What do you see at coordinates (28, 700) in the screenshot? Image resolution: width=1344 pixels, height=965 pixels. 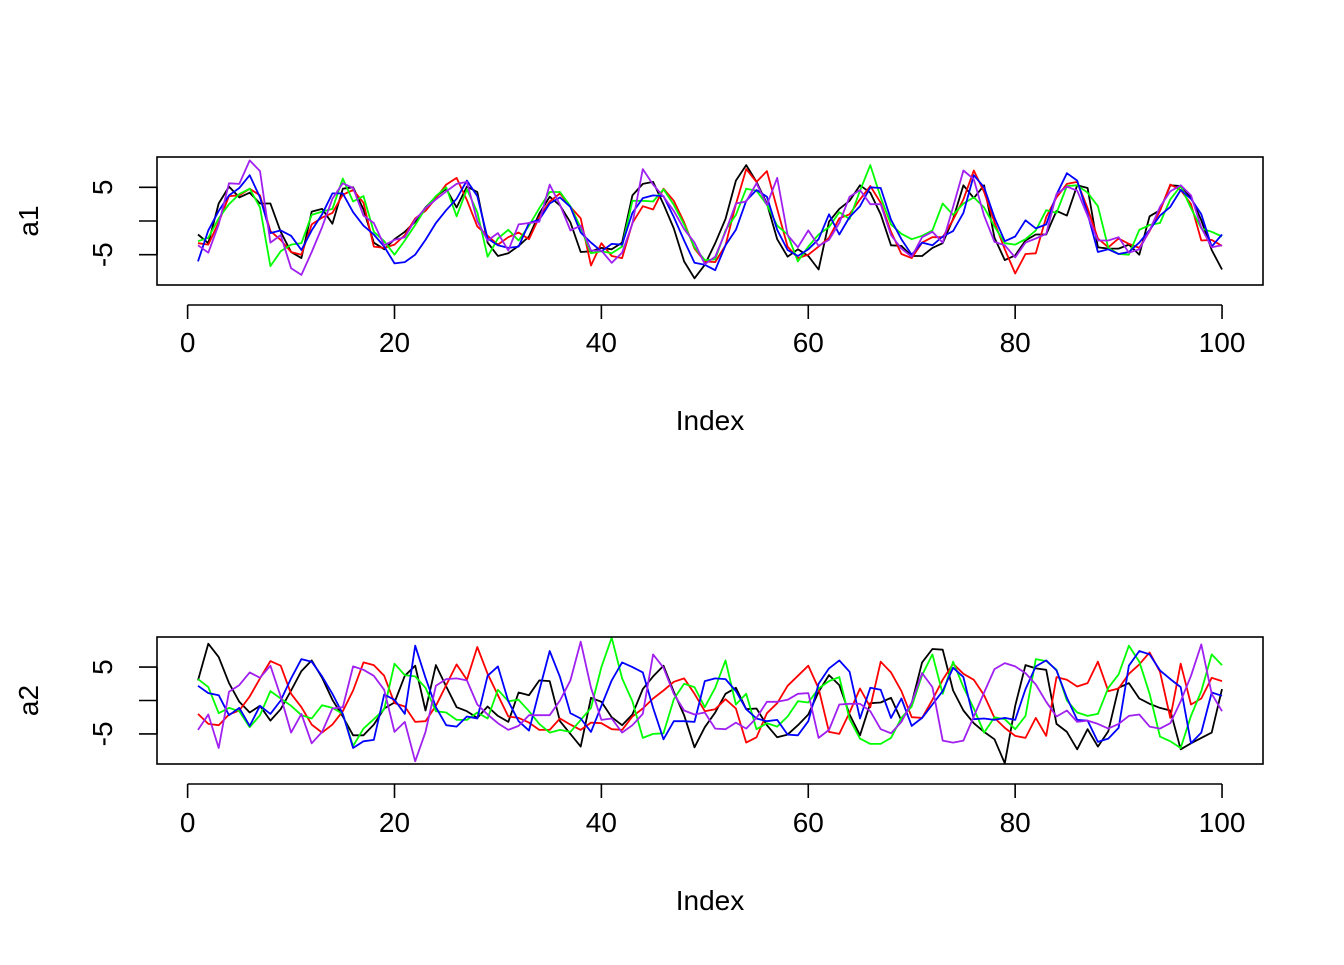 I see `y-axis-label: a2` at bounding box center [28, 700].